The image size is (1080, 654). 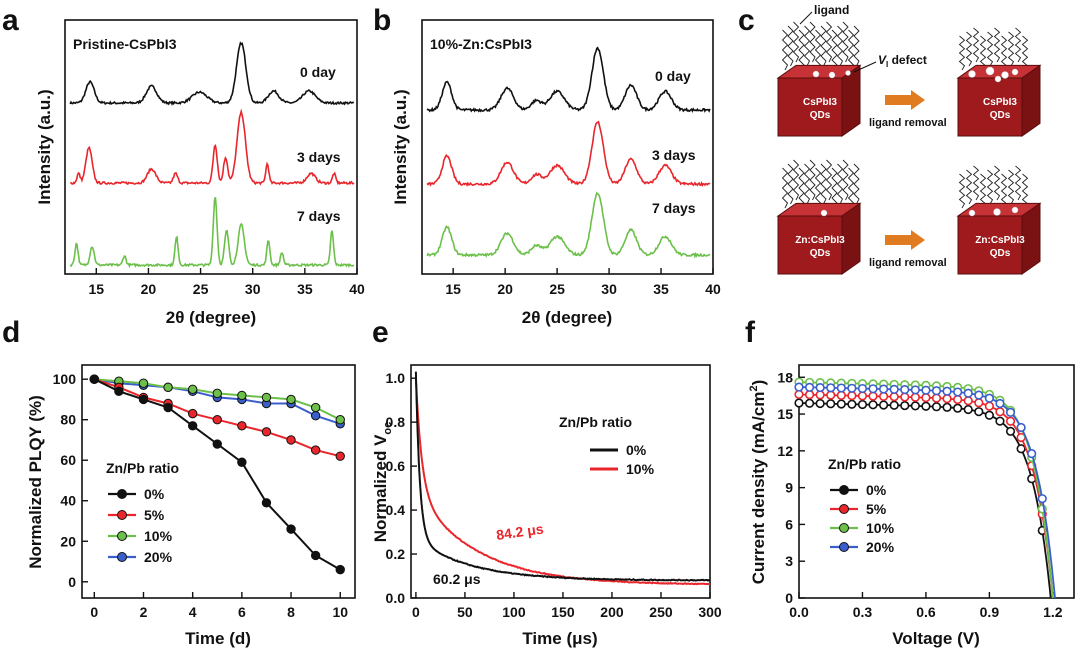 What do you see at coordinates (622, 459) in the screenshot?
I see `legend-e: 0%10%` at bounding box center [622, 459].